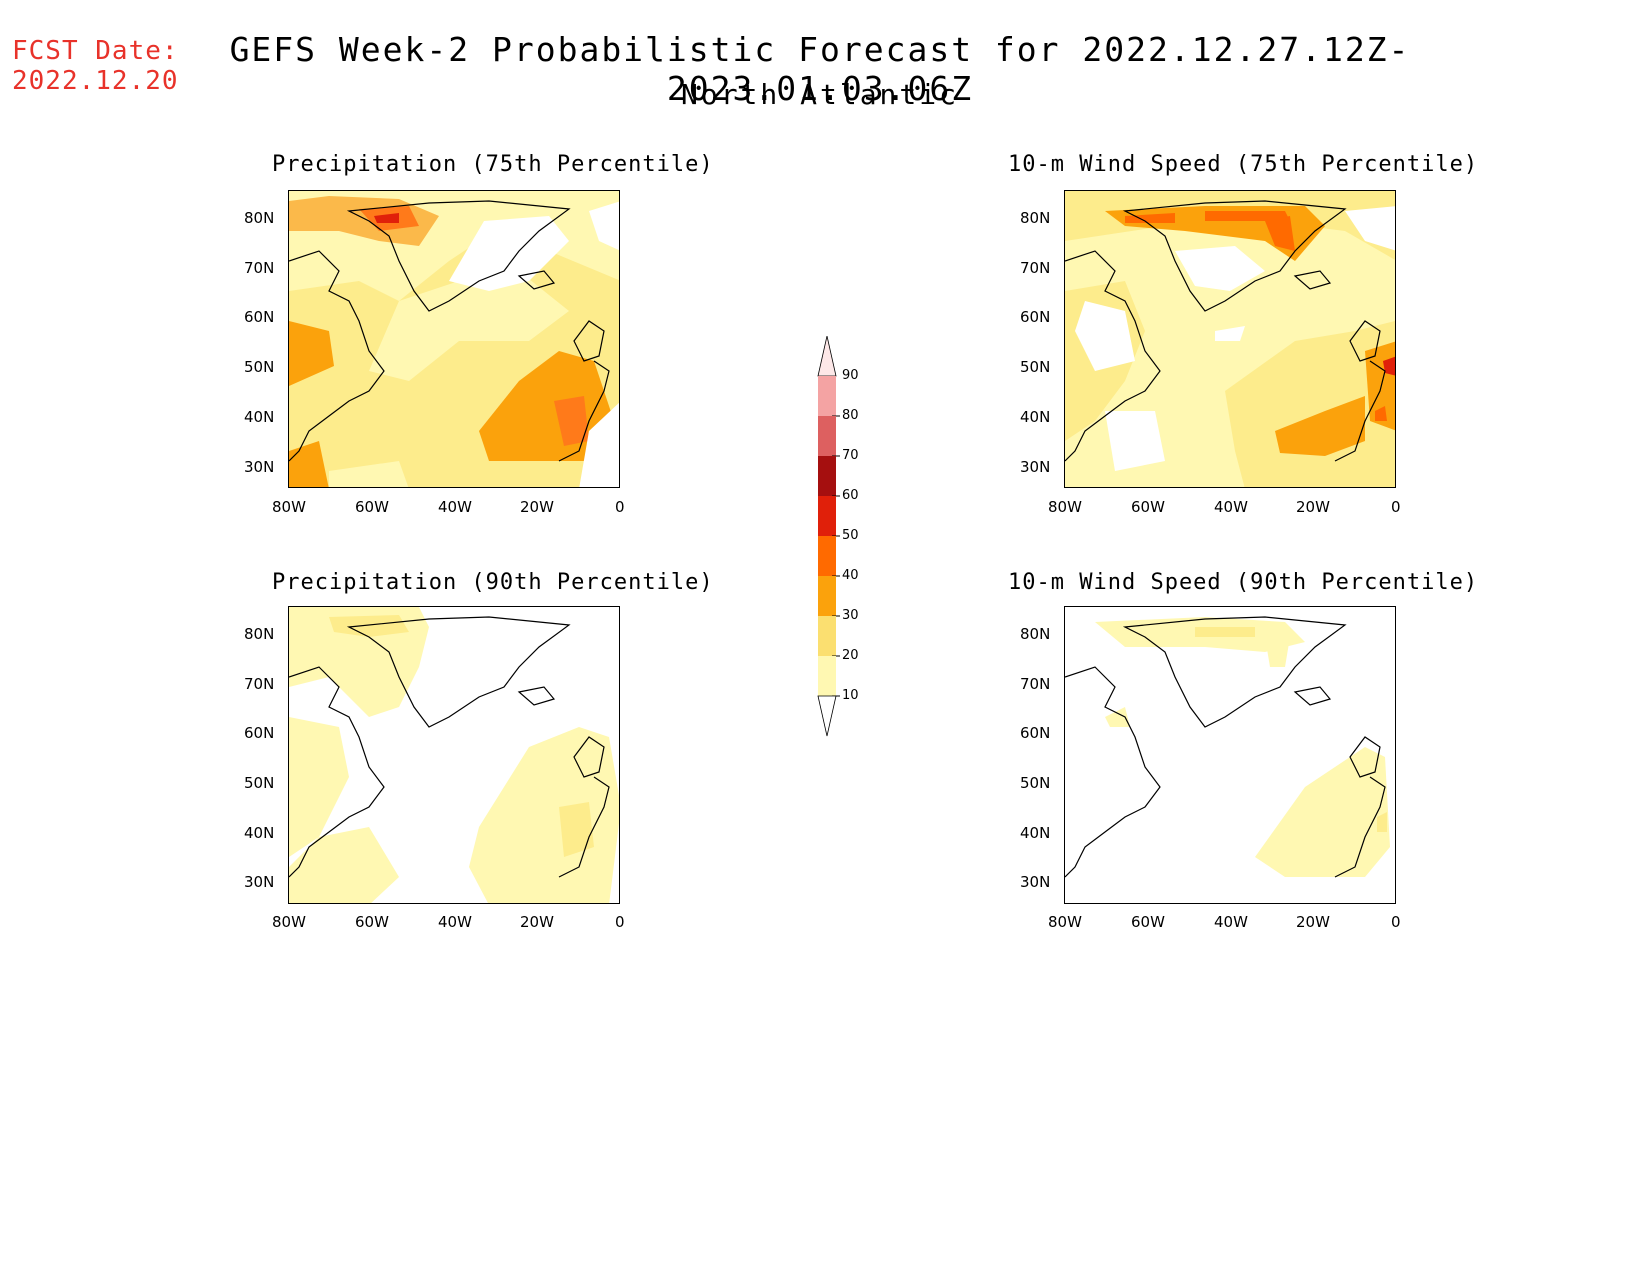 The width and height of the screenshot is (1650, 1275). What do you see at coordinates (850, 695) in the screenshot?
I see `colorbar-level-label: 10` at bounding box center [850, 695].